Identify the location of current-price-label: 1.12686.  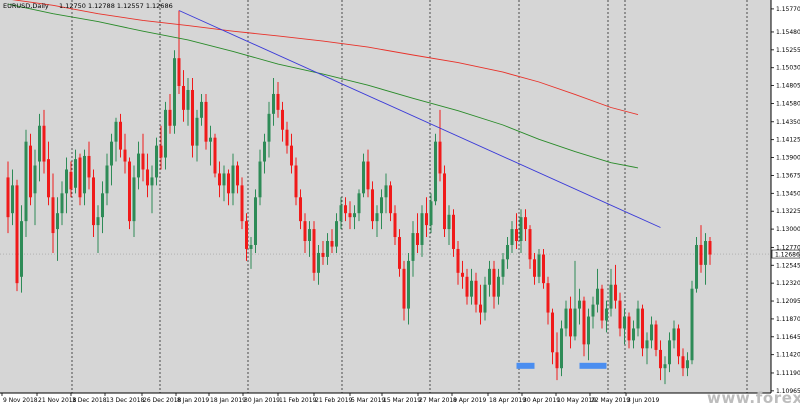
(787, 254).